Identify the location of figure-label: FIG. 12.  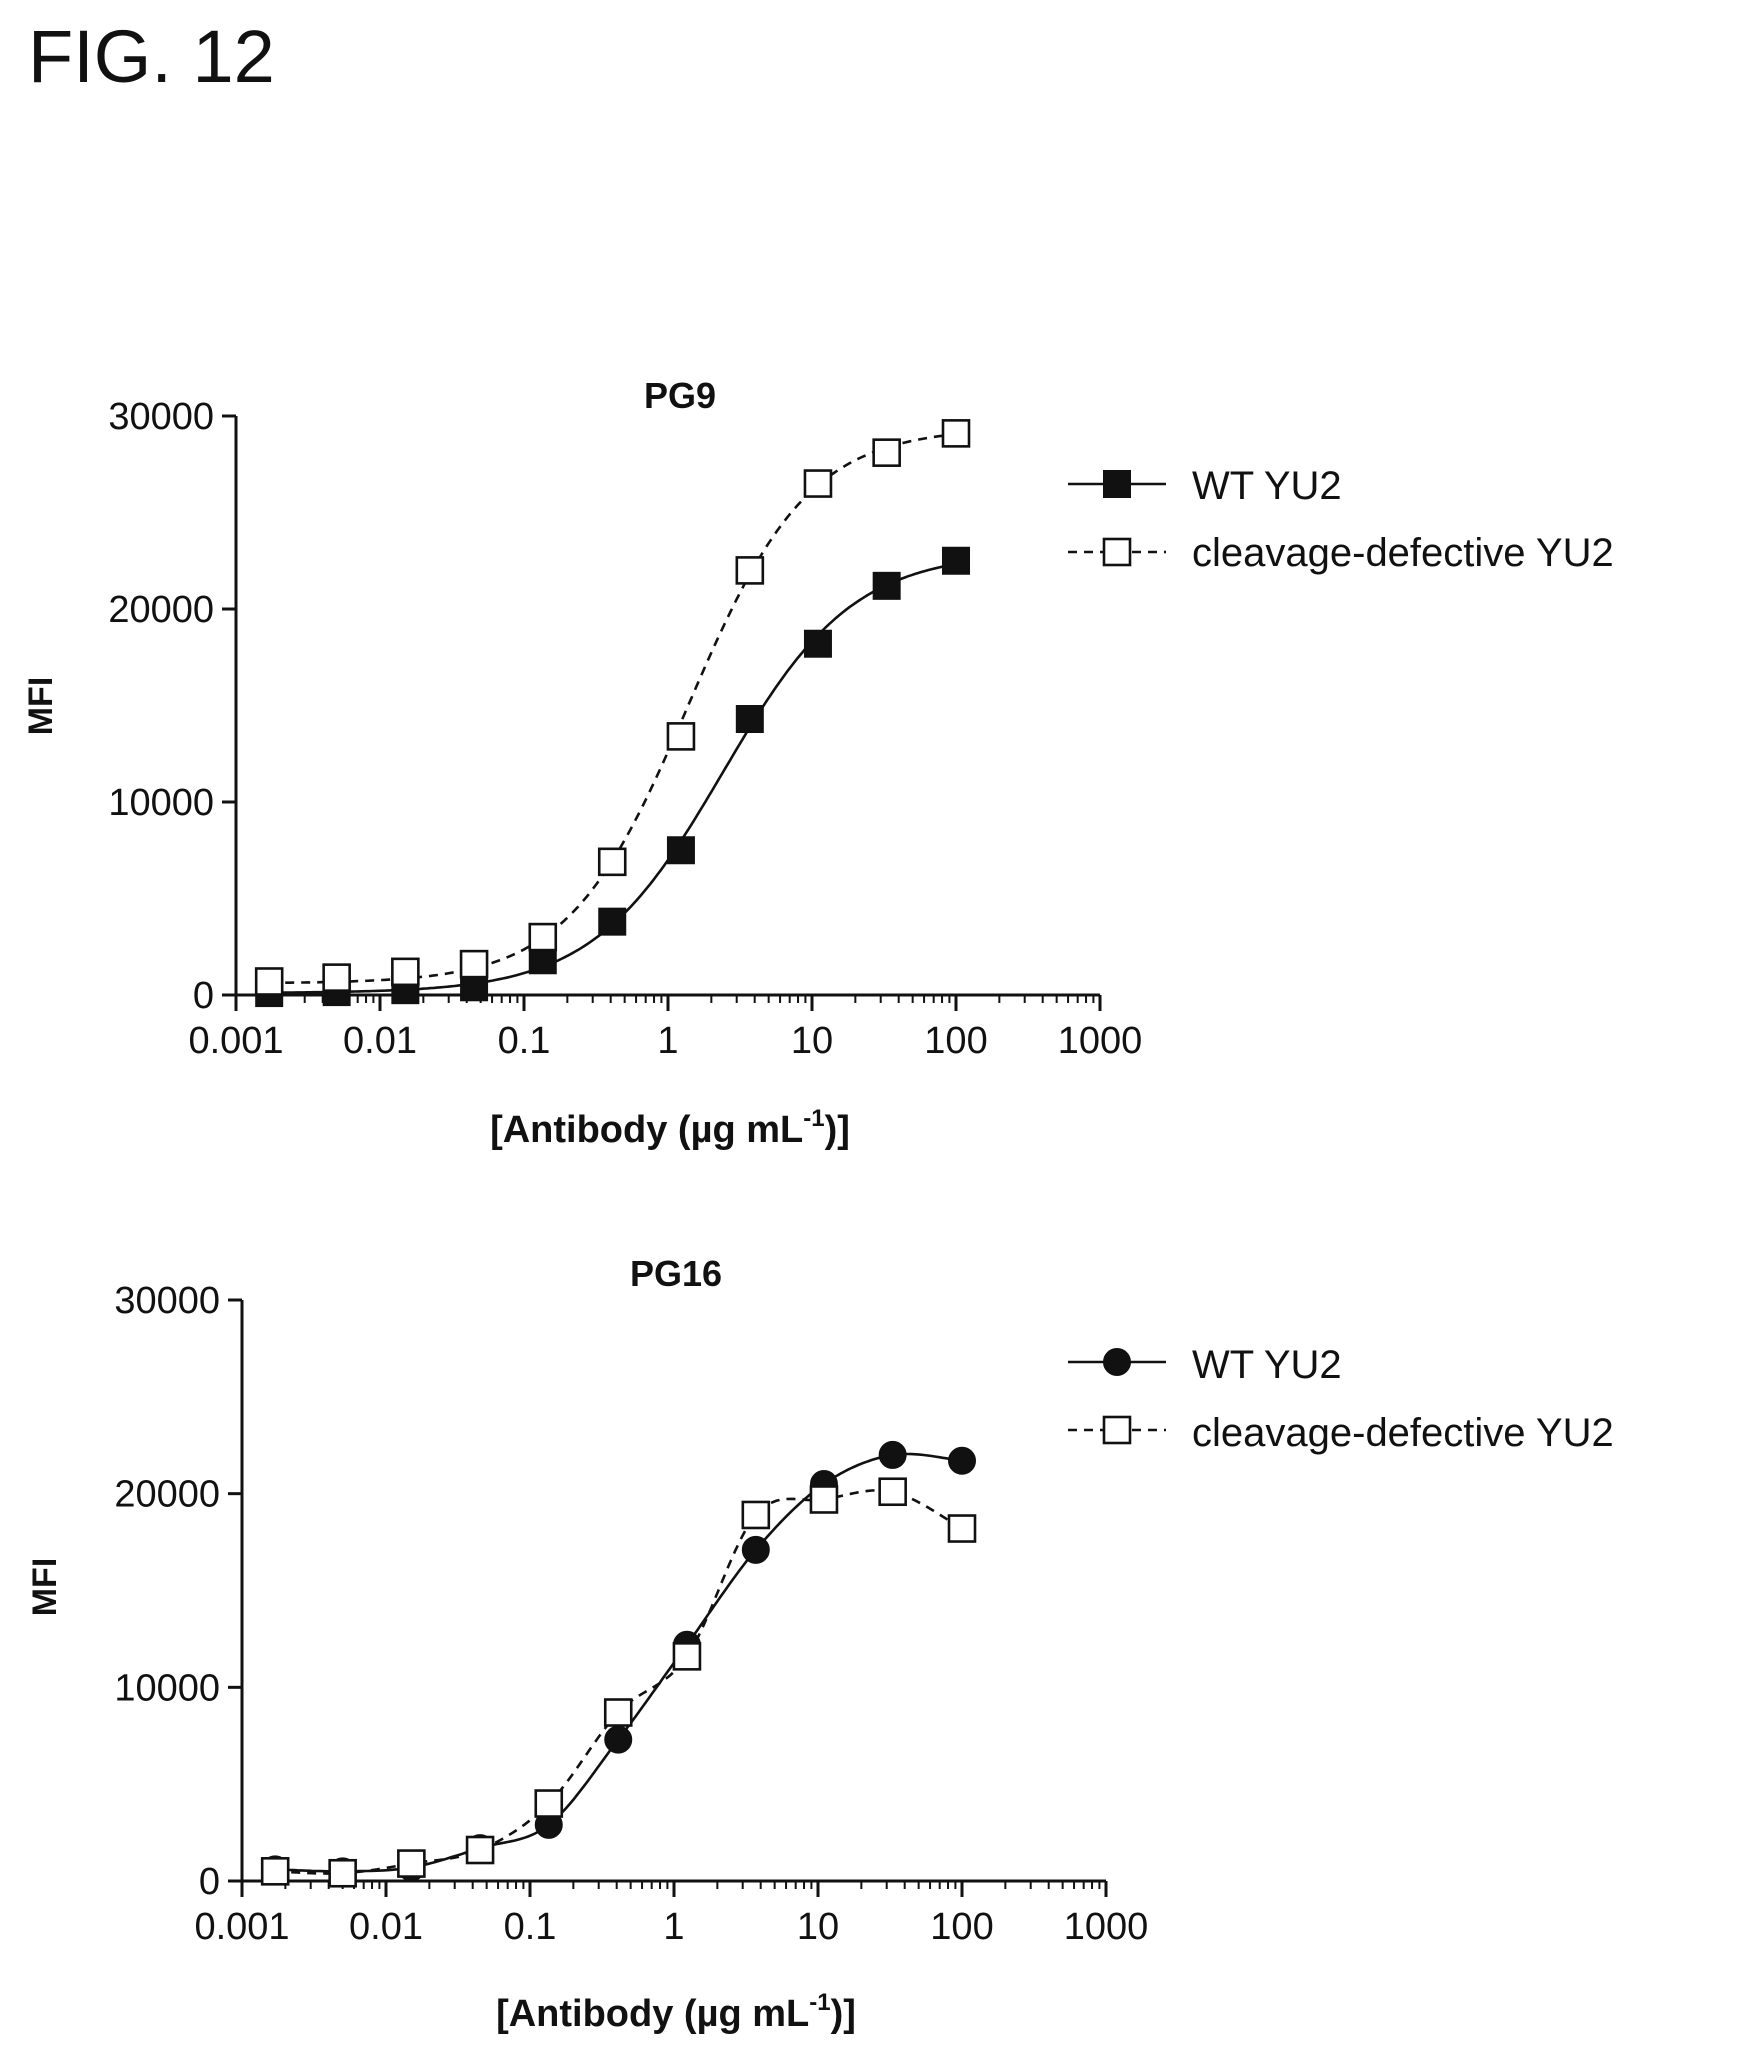
(151, 56).